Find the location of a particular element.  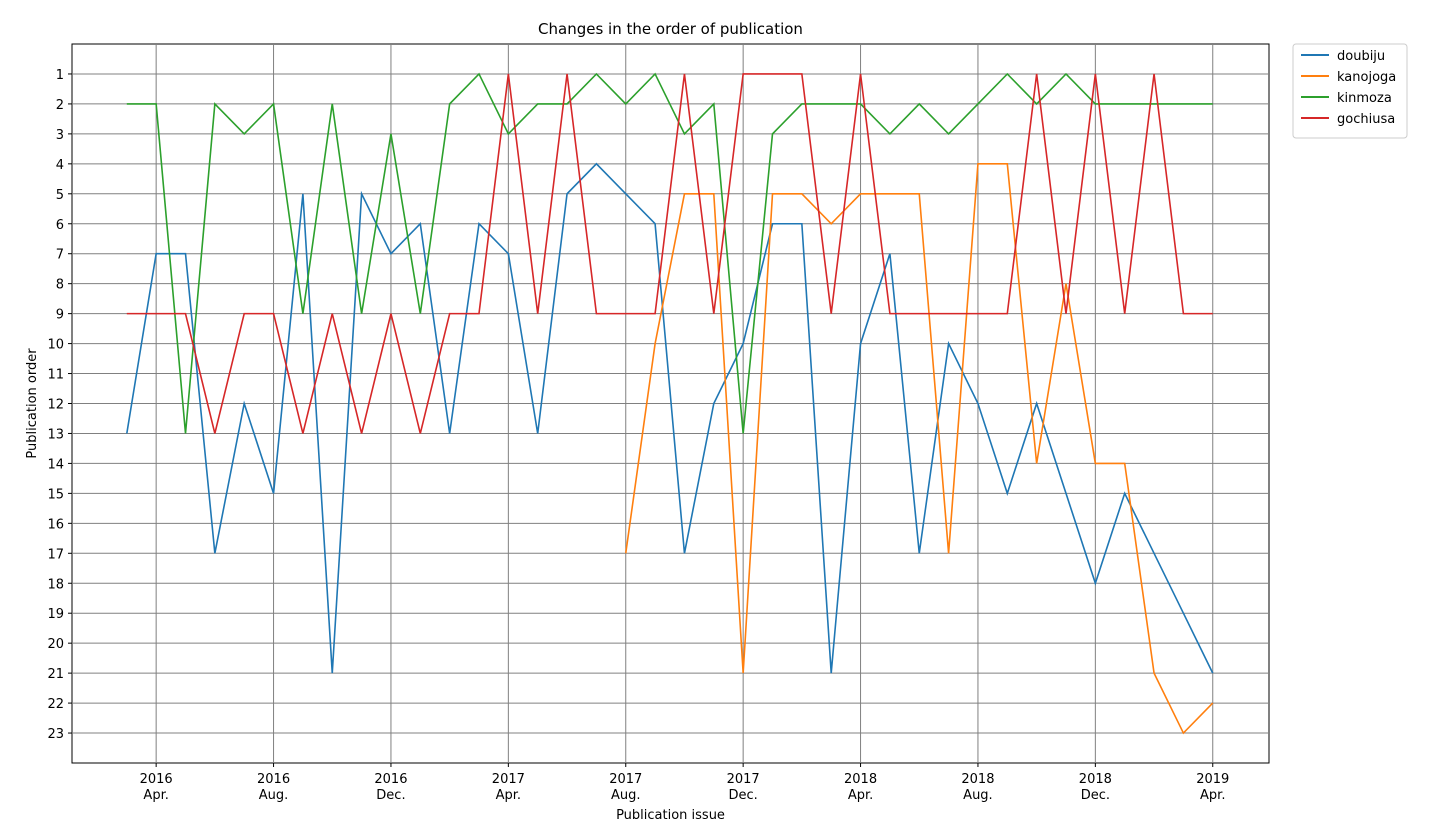

y-tick-label: 13 is located at coordinates (55, 434).